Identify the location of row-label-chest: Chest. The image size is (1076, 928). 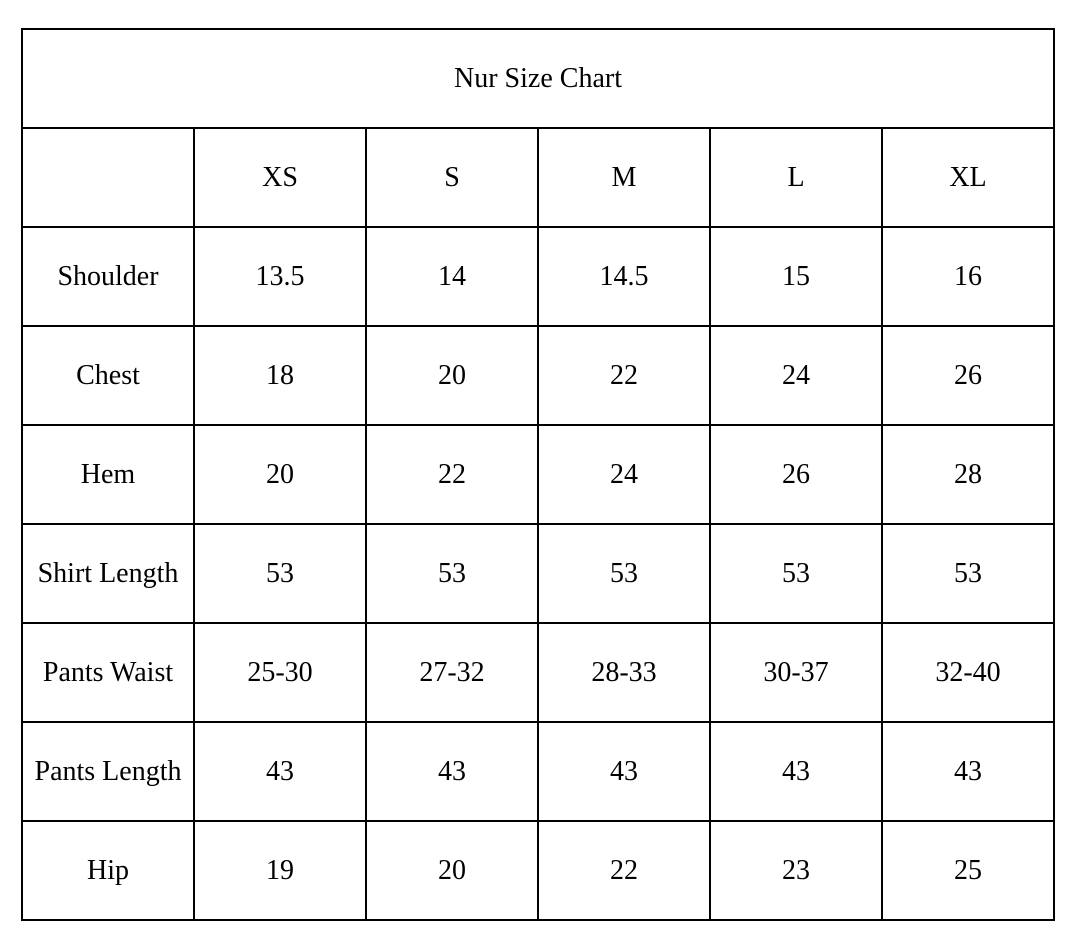
(108, 375).